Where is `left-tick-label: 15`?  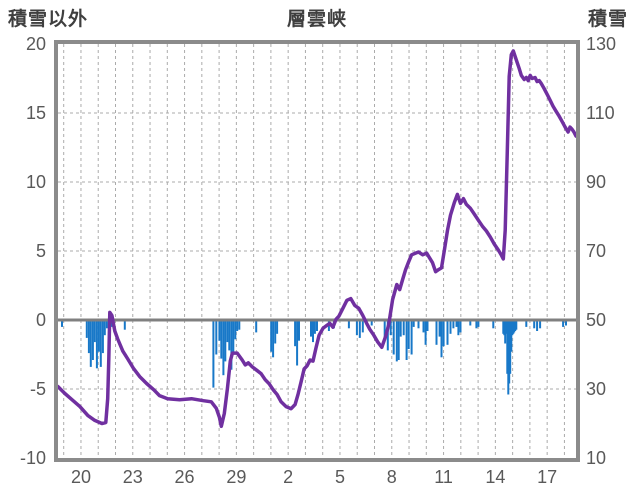
left-tick-label: 15 is located at coordinates (35, 113).